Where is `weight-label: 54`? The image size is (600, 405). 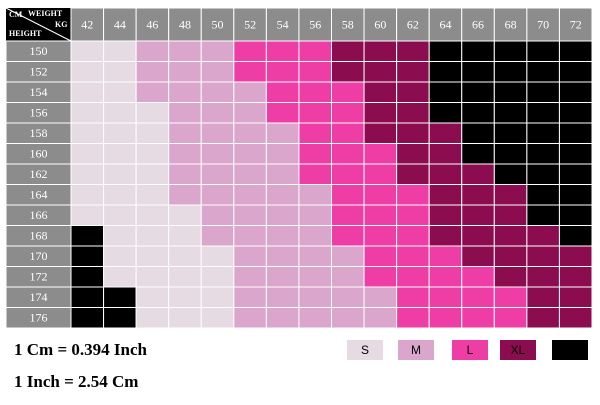
weight-label: 54 is located at coordinates (283, 24).